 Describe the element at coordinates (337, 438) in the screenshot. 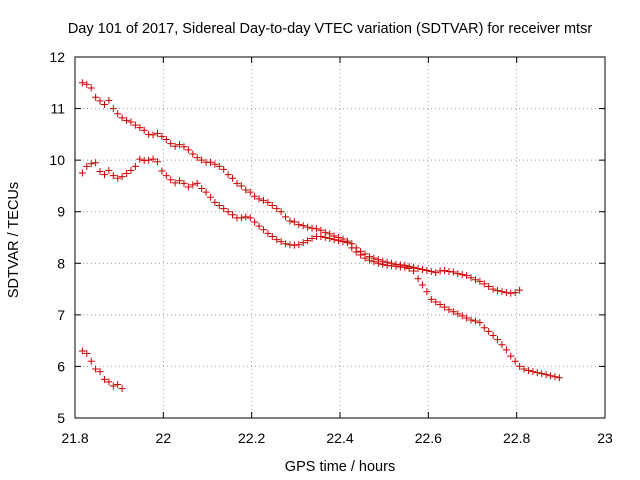

I see `x-tick-labels: 21.8 22 22.2 22.4 22.6 22.8 23` at that location.